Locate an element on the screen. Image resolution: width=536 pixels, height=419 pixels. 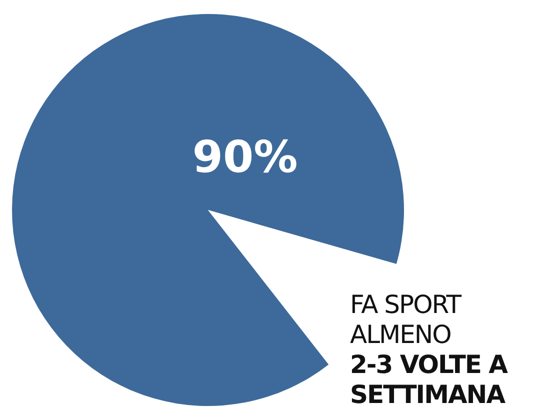
text: FA SPORT ALMENO is located at coordinates (406, 319).